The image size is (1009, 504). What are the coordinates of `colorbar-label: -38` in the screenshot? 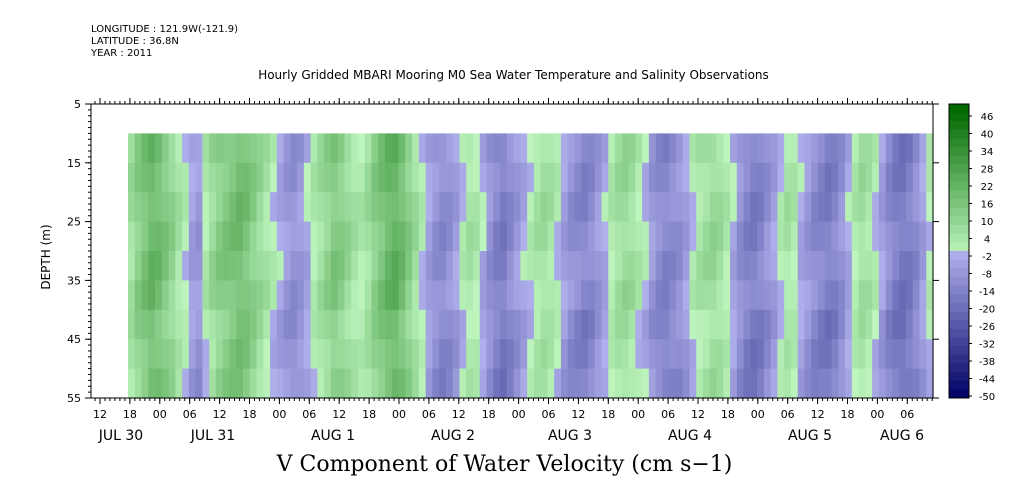 It's located at (987, 362).